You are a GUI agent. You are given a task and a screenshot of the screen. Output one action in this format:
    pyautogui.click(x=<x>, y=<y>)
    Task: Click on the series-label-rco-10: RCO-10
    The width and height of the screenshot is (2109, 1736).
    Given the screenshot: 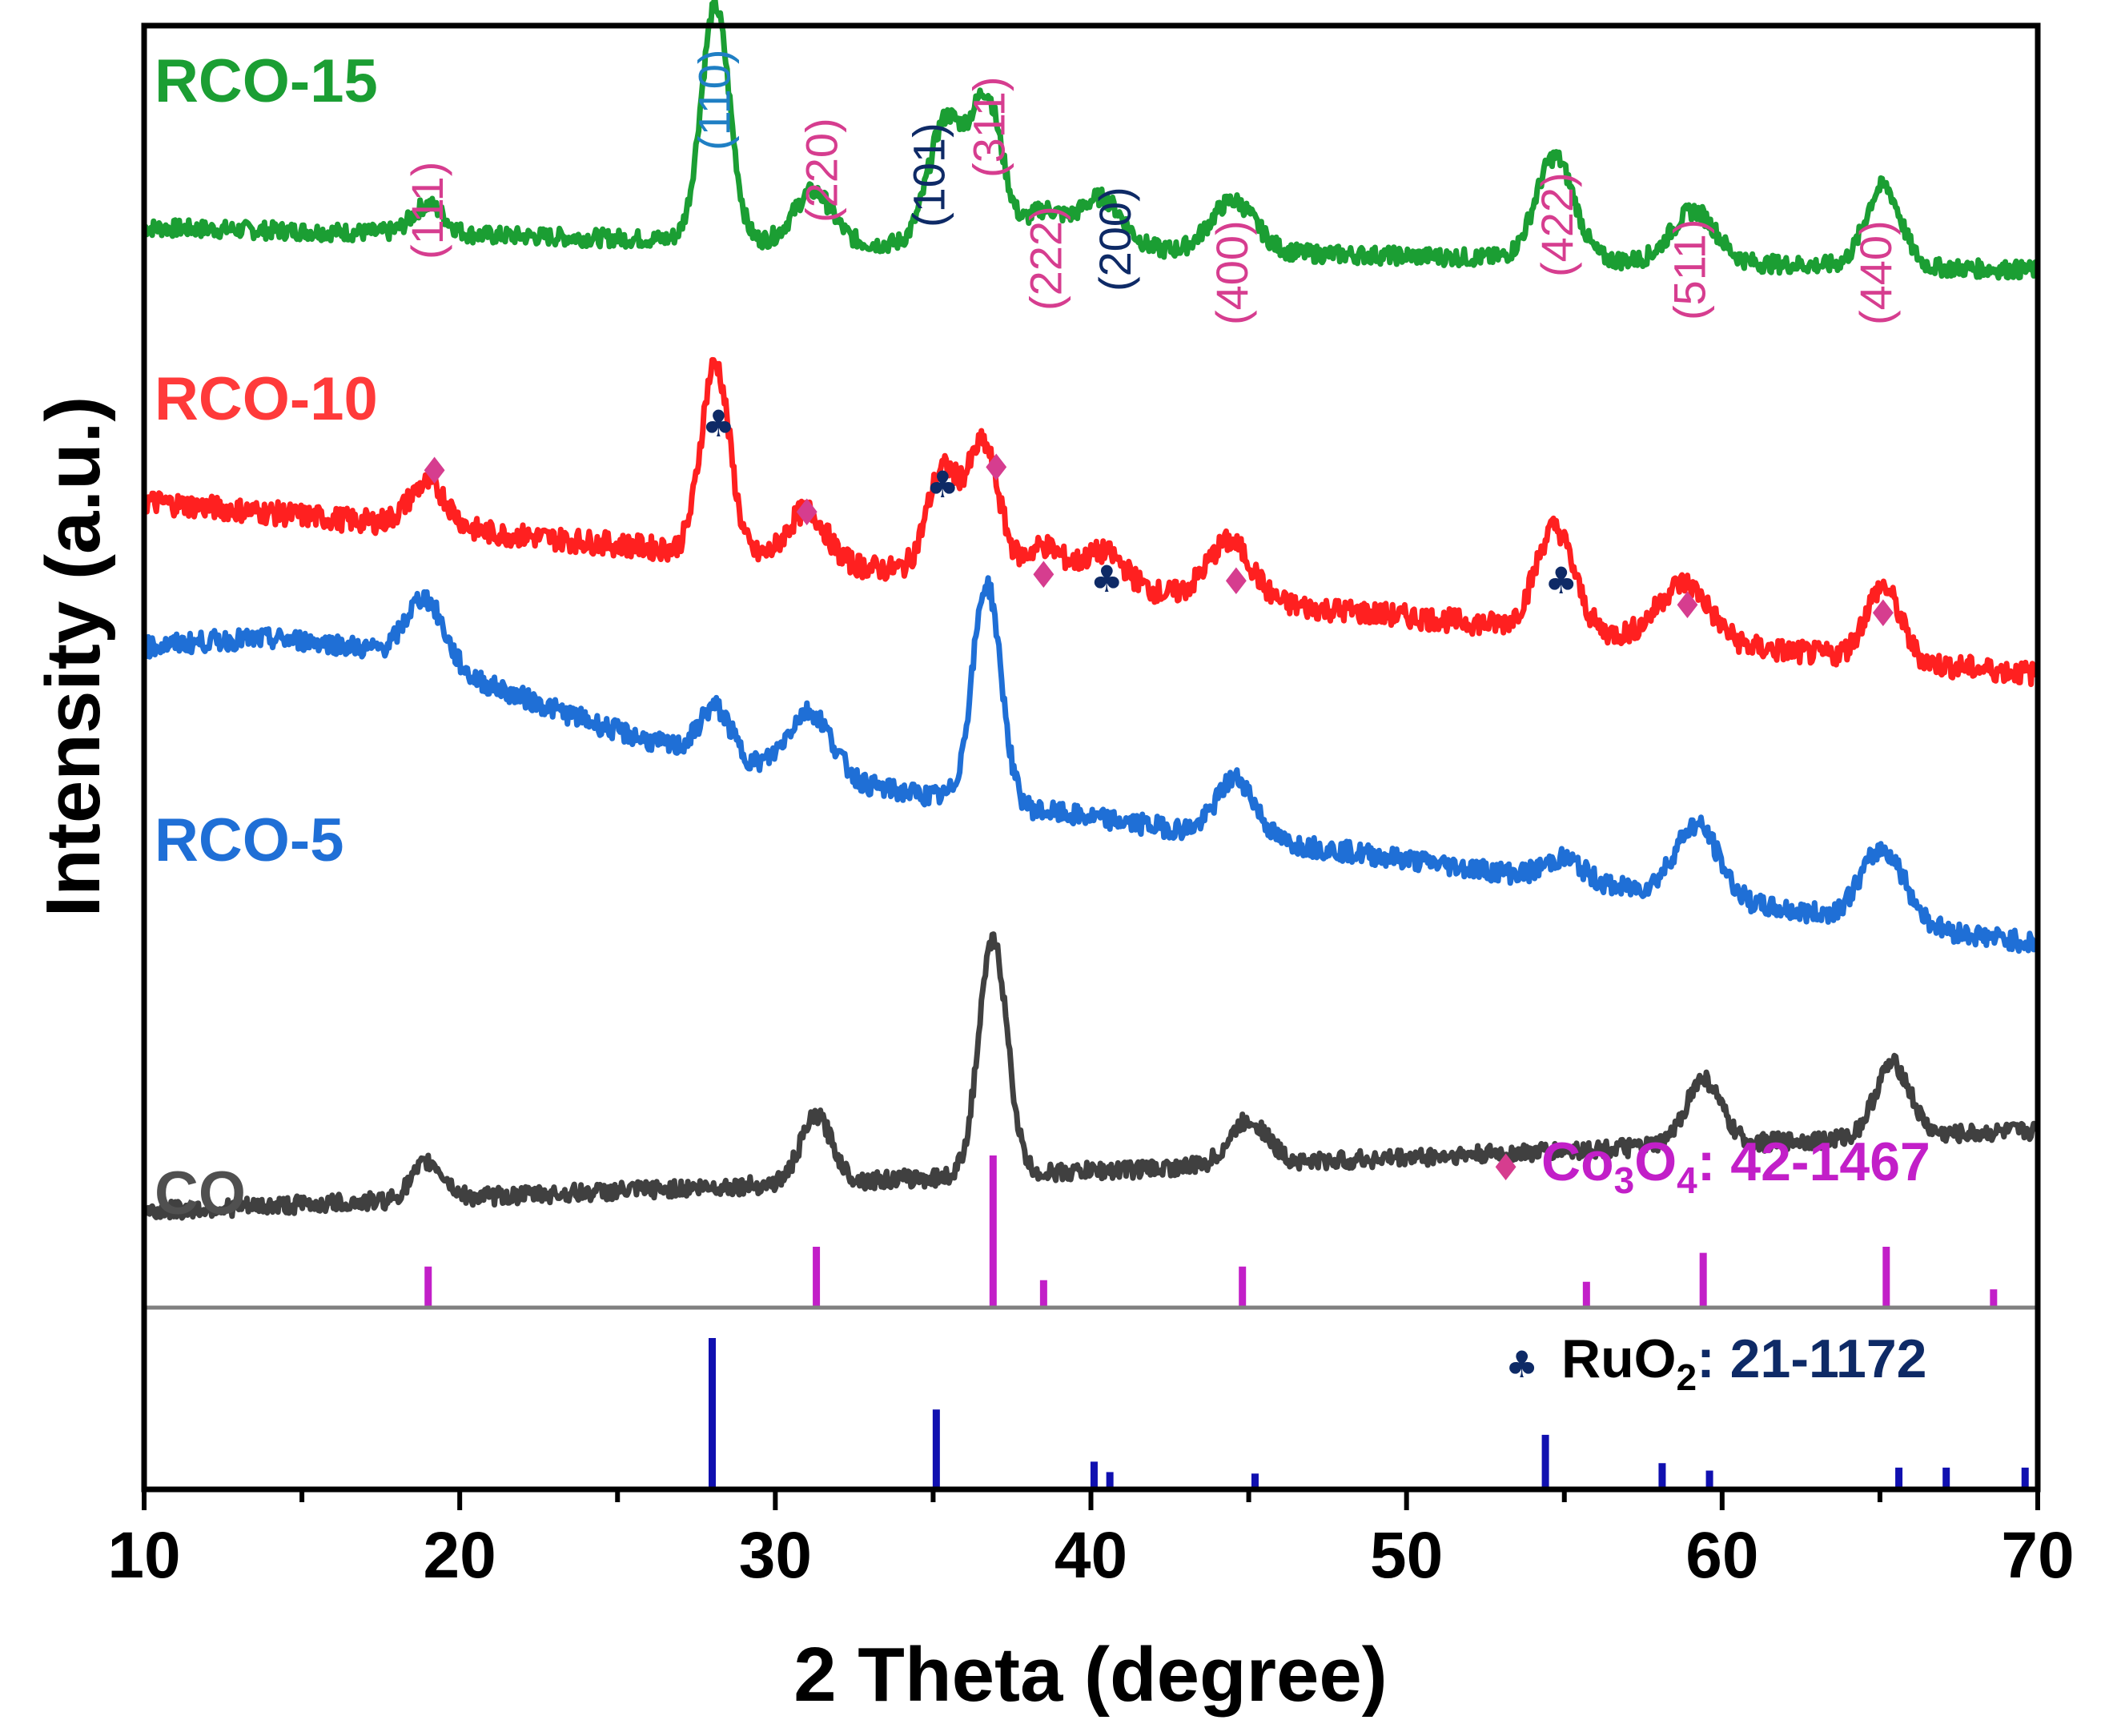 What is the action you would take?
    pyautogui.click(x=266, y=399)
    